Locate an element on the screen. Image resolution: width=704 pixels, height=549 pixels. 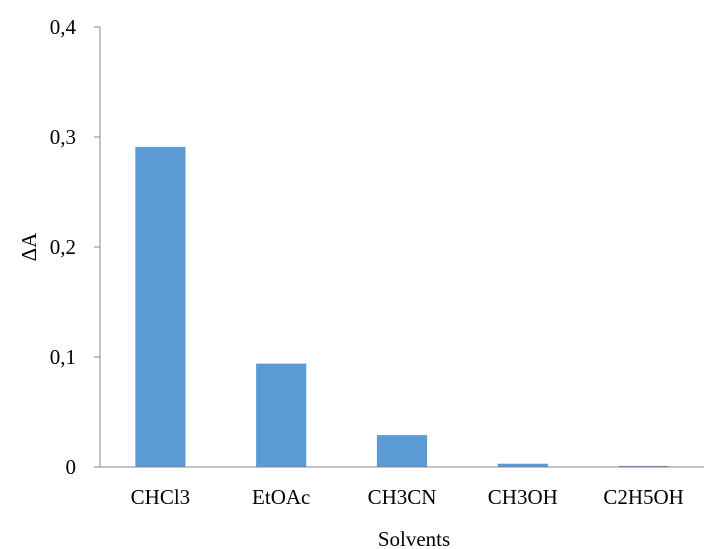
y-tick-label: 0,1 is located at coordinates (63, 357).